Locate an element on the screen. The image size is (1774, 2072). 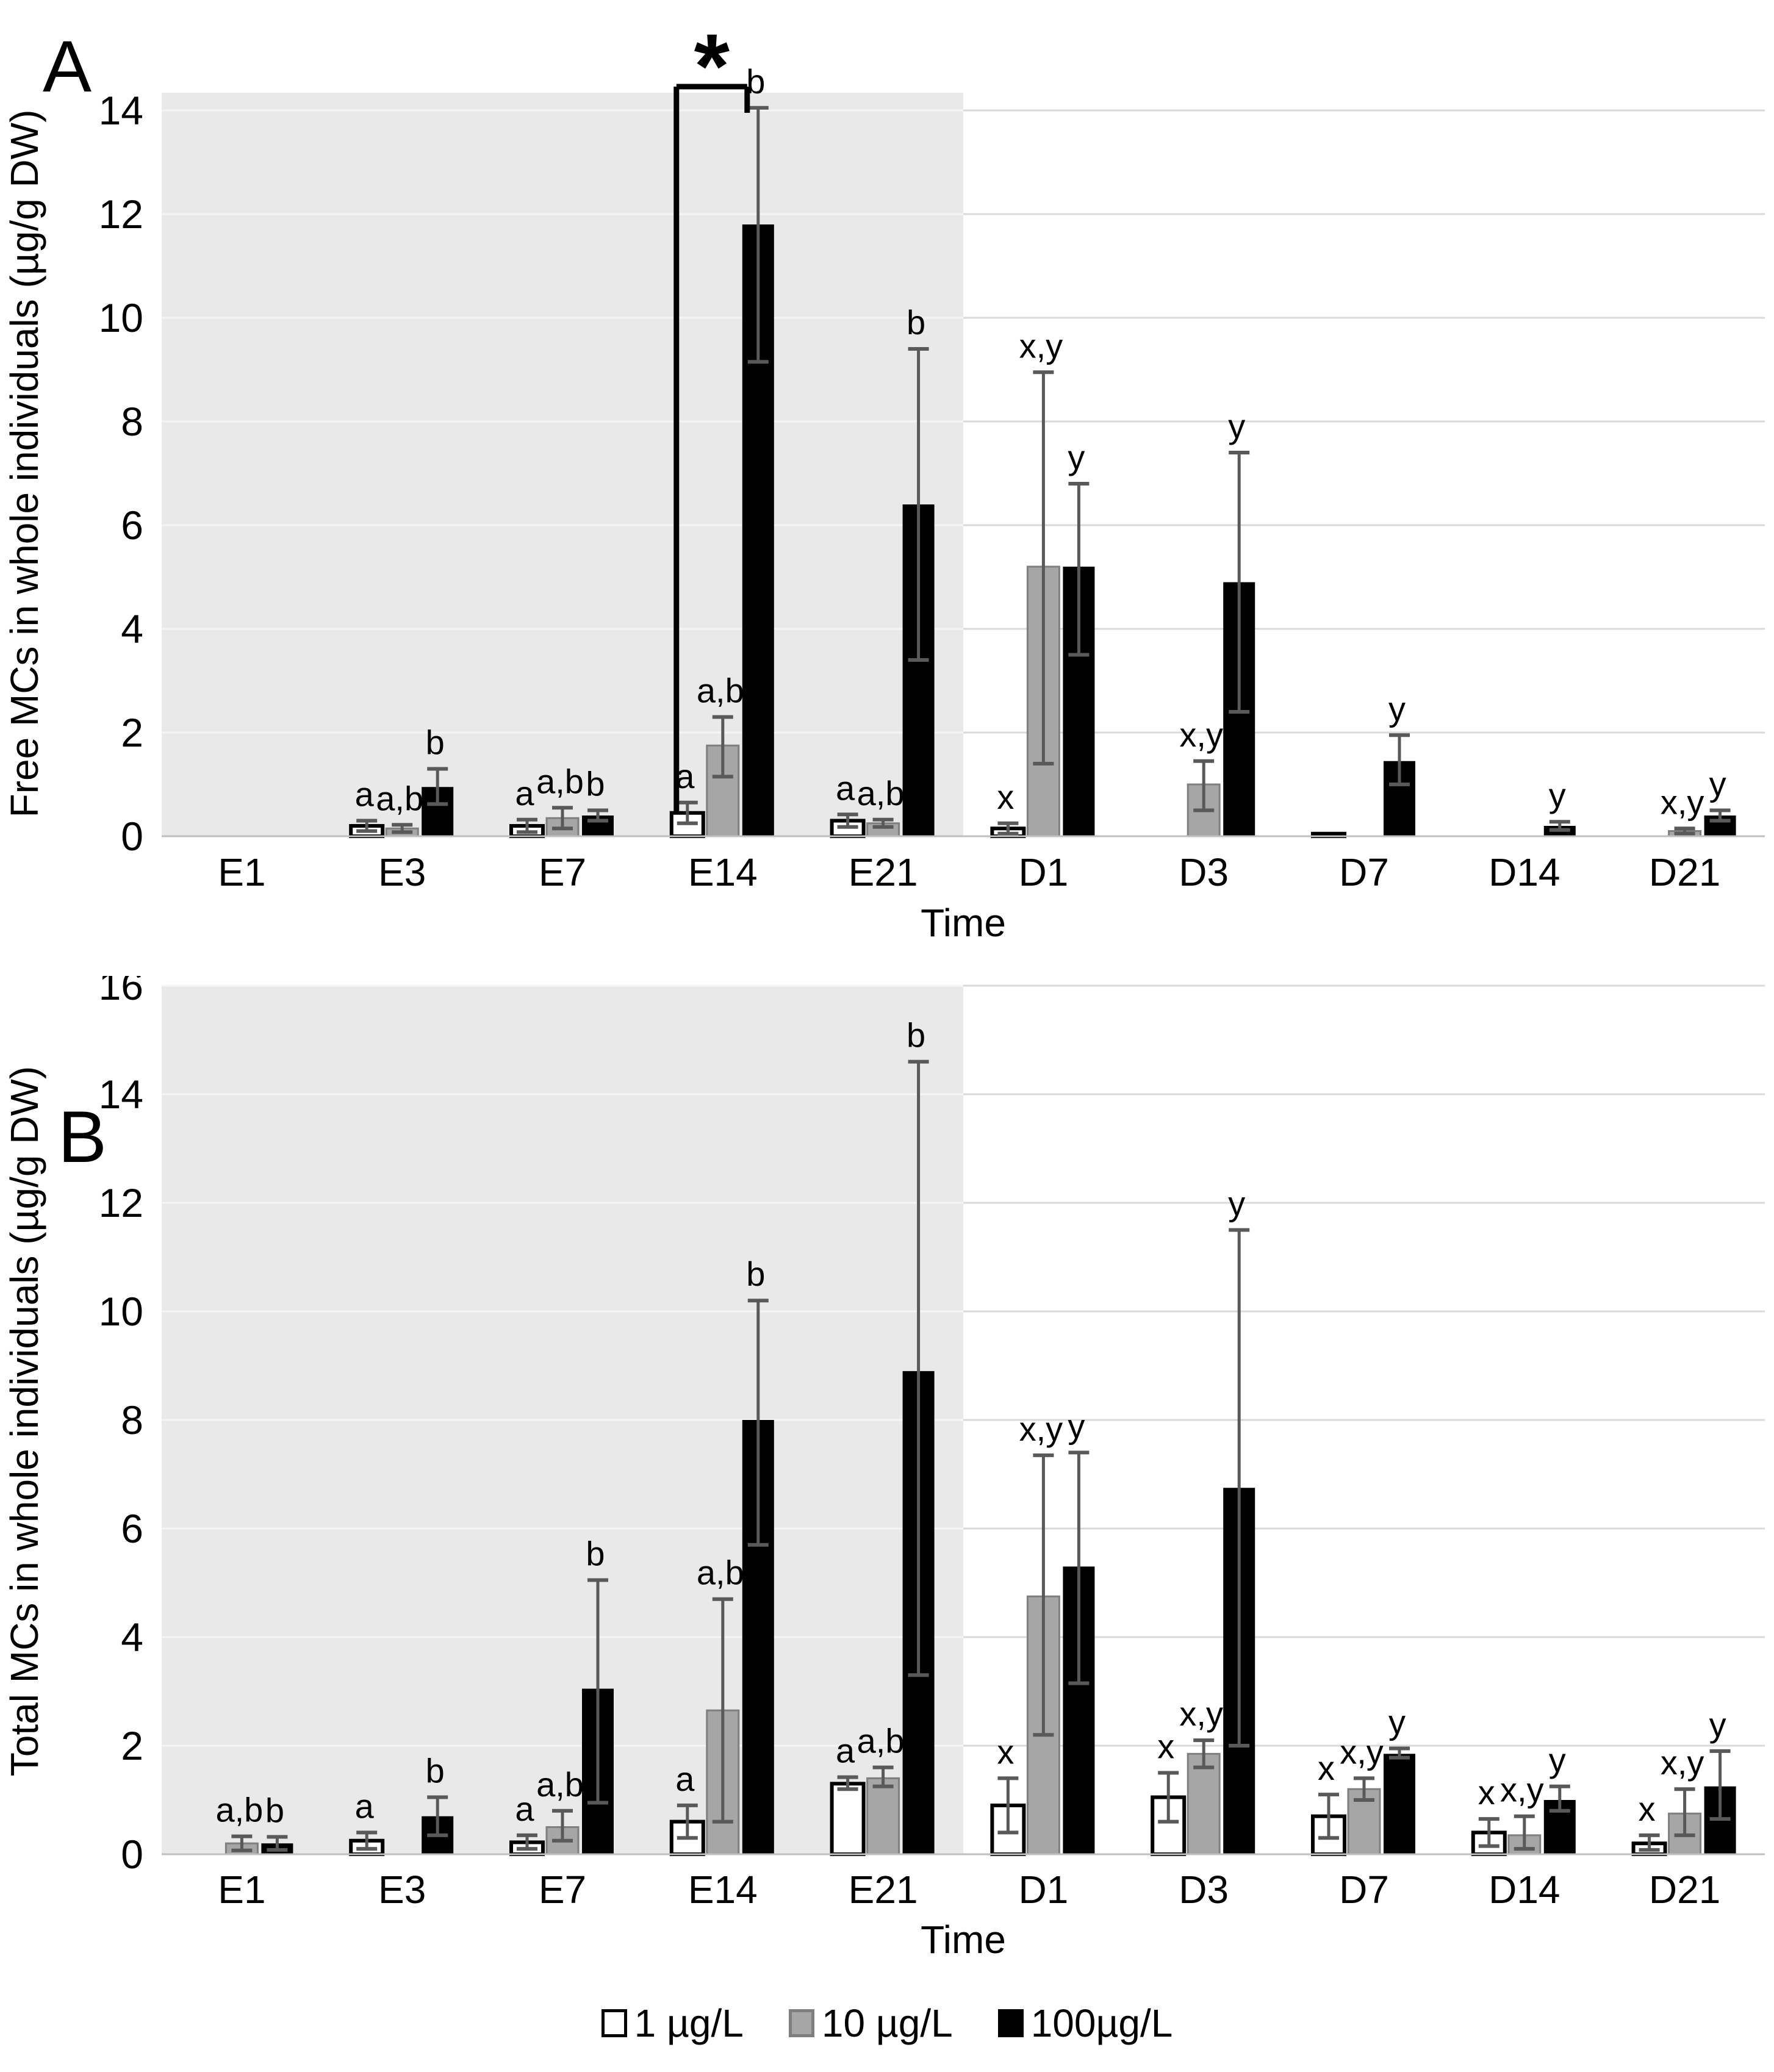
y-tick-label: 14 is located at coordinates (121, 110).